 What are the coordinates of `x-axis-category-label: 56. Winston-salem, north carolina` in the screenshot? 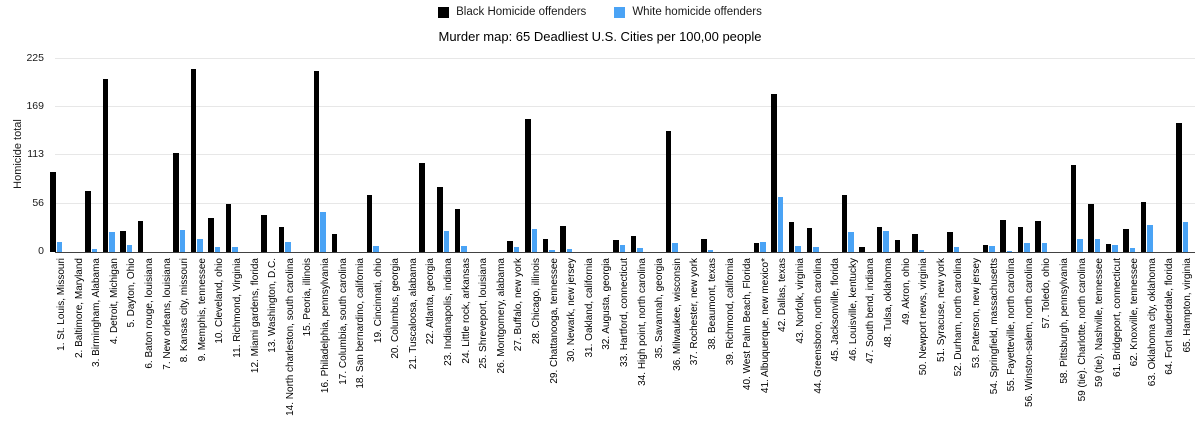 It's located at (1029, 332).